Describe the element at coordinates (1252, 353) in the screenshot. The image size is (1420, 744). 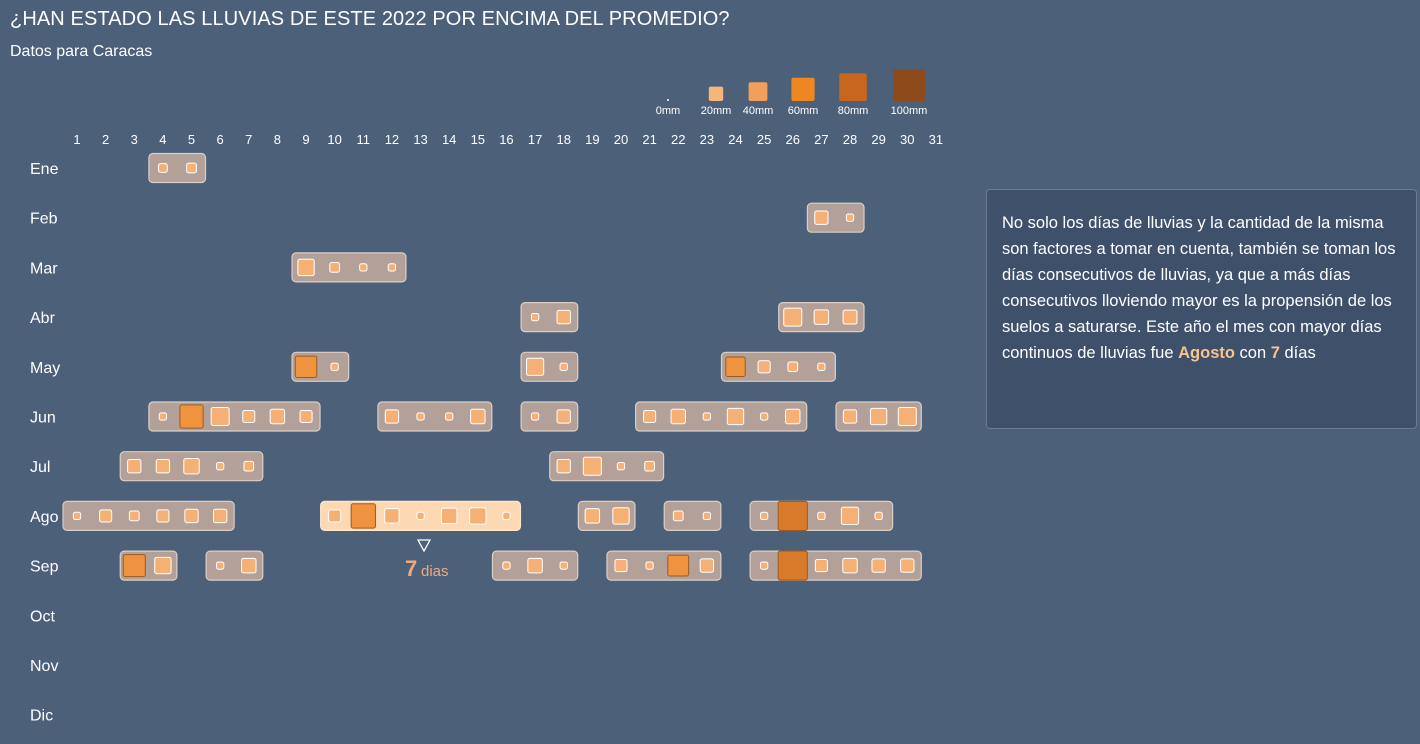
I see `note-text-mid: con` at that location.